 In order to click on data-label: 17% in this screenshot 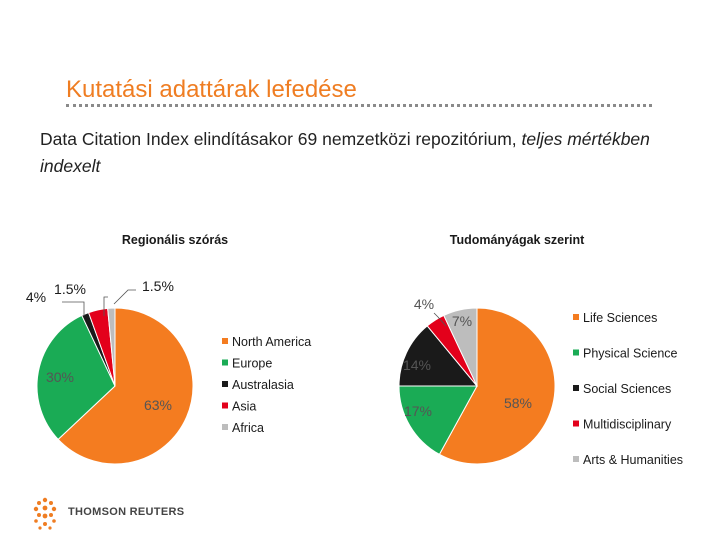, I will do `click(418, 411)`.